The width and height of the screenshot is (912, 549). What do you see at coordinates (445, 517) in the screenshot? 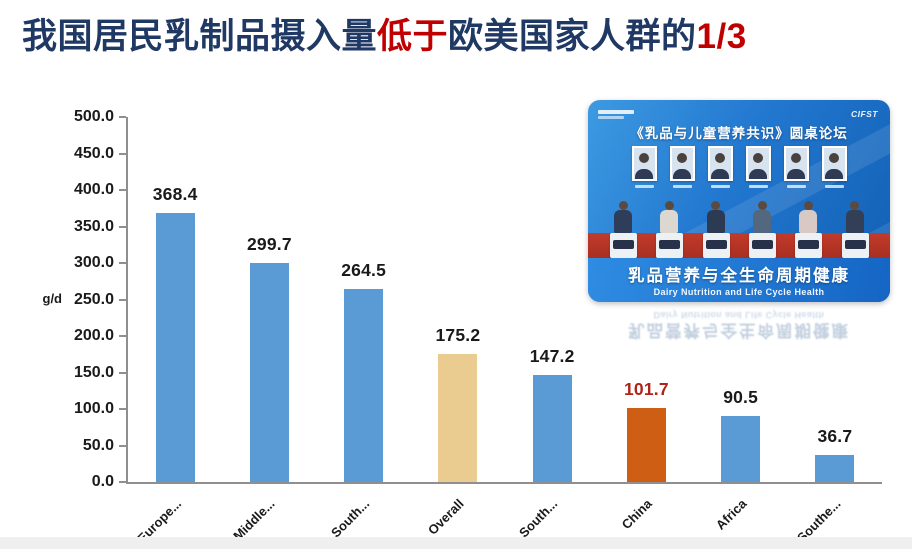
I see `x-axis-label: Overall` at bounding box center [445, 517].